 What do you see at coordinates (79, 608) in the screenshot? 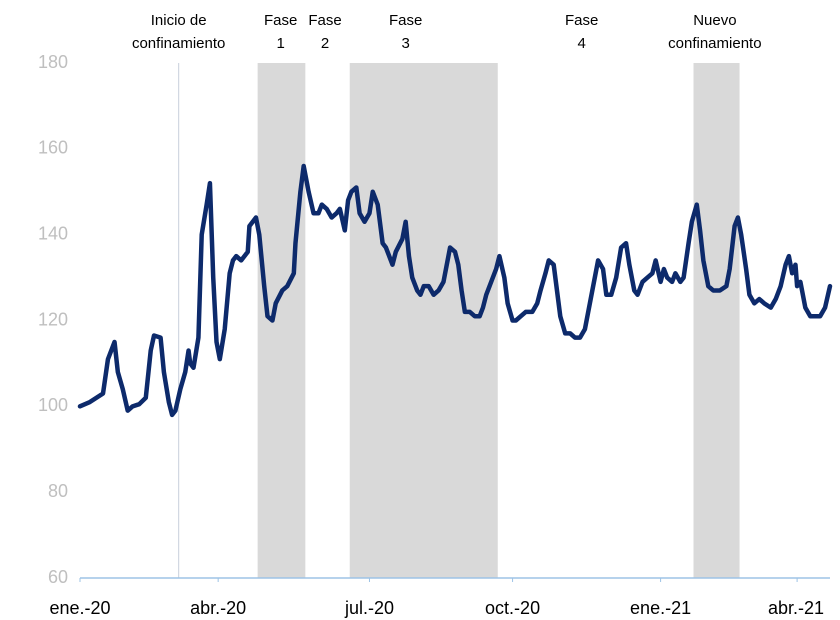
I see `x-tick-label: ene.-20` at bounding box center [79, 608].